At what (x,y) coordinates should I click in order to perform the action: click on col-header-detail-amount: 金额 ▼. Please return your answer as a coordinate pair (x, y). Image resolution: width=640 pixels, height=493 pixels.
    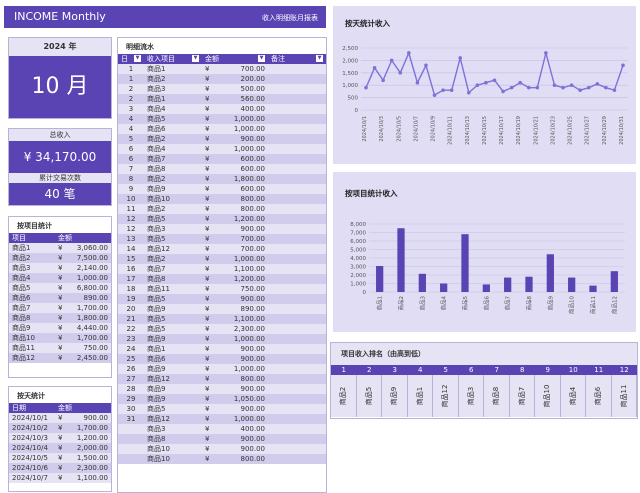
    Looking at the image, I should click on (235, 59).